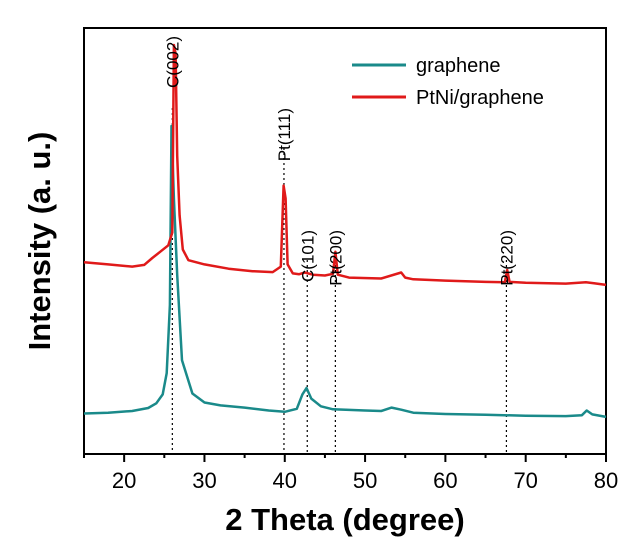 The height and width of the screenshot is (551, 633). I want to click on x-tick-label: 70, so click(525, 480).